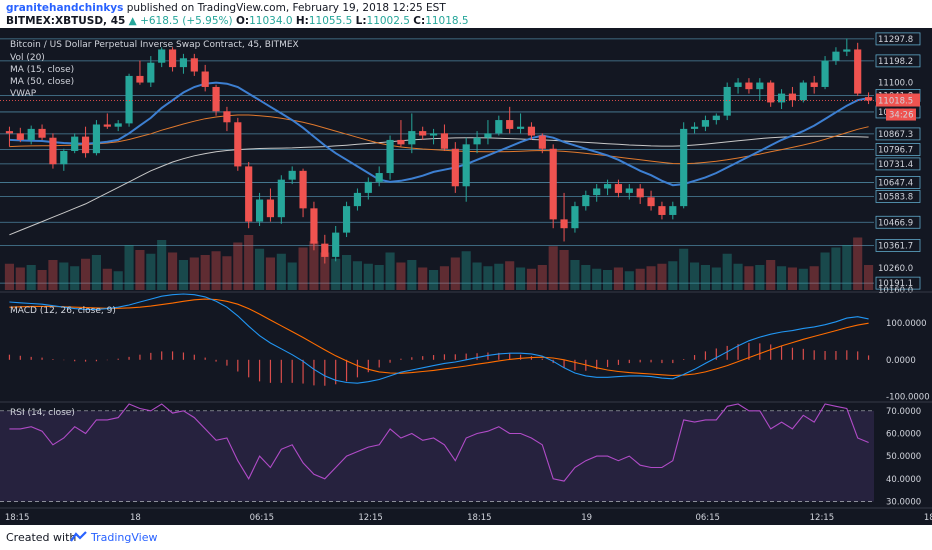  Describe the element at coordinates (928, 518) in the screenshot. I see `time-tick-label: 18:15` at that location.